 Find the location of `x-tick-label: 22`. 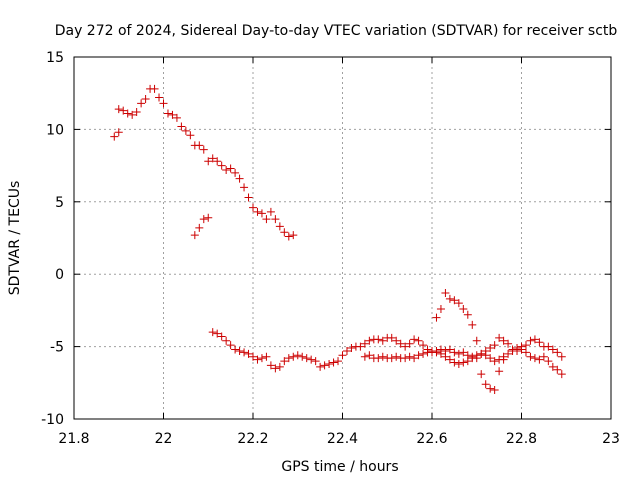

x-tick-label: 22 is located at coordinates (164, 439).